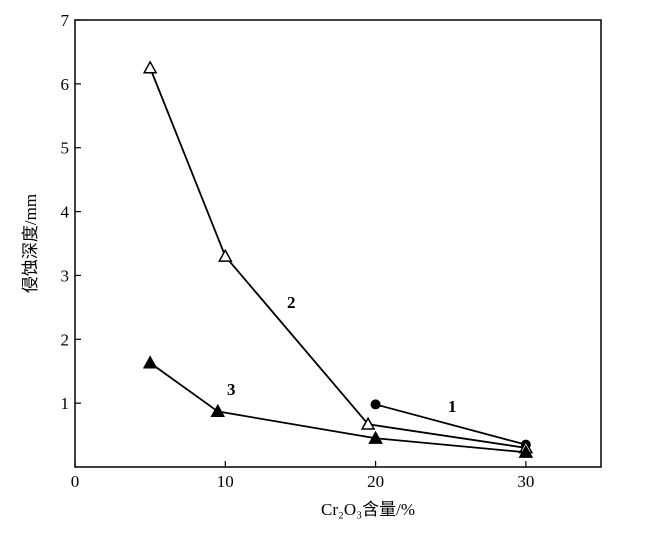 This screenshot has width=657, height=535. I want to click on y-tick-label: 2, so click(65, 339).